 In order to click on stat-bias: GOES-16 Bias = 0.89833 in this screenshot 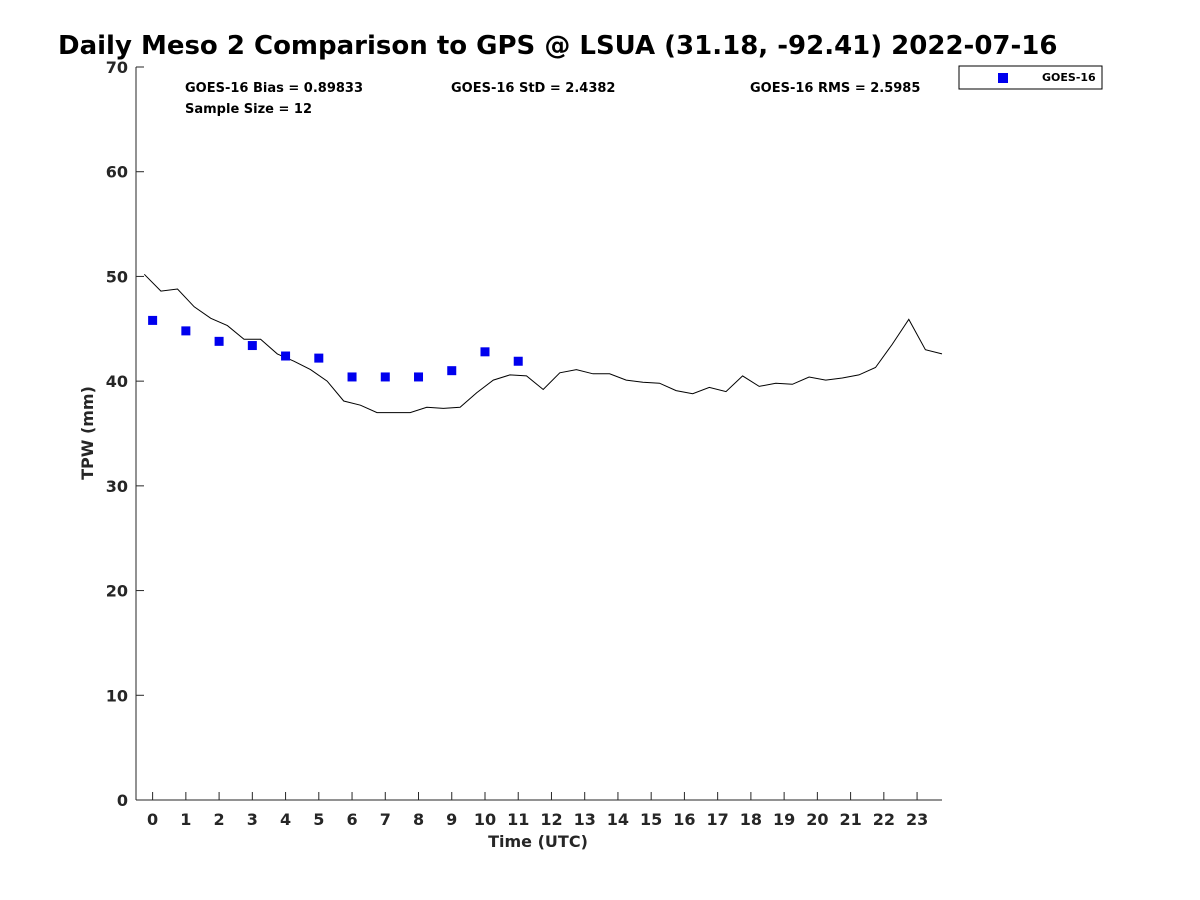, I will do `click(274, 88)`.